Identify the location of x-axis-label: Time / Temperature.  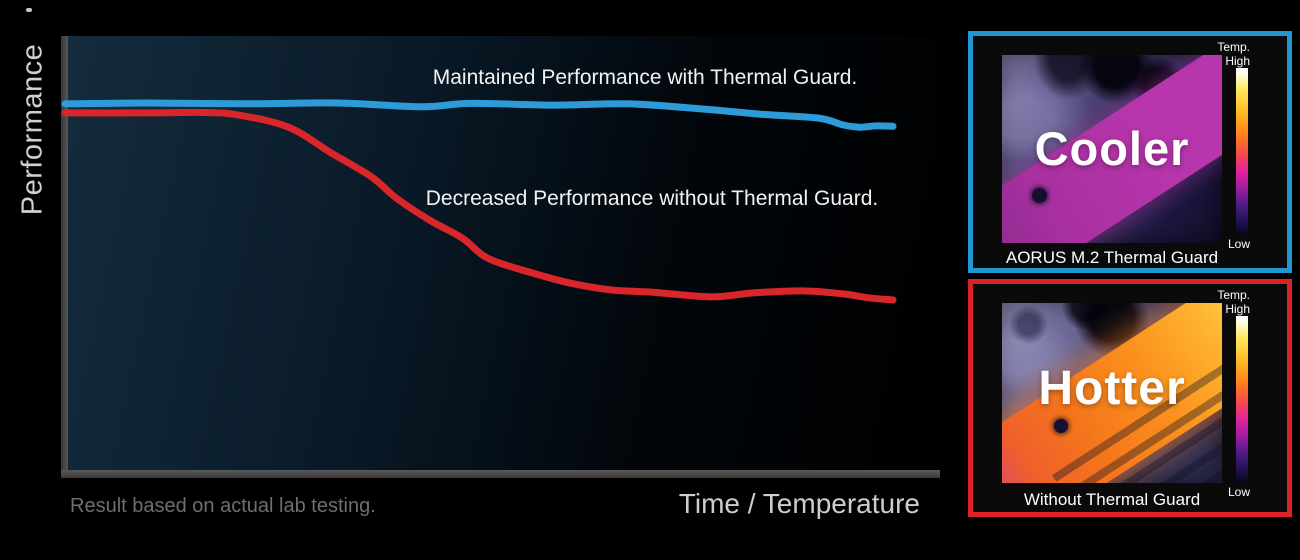
(799, 503).